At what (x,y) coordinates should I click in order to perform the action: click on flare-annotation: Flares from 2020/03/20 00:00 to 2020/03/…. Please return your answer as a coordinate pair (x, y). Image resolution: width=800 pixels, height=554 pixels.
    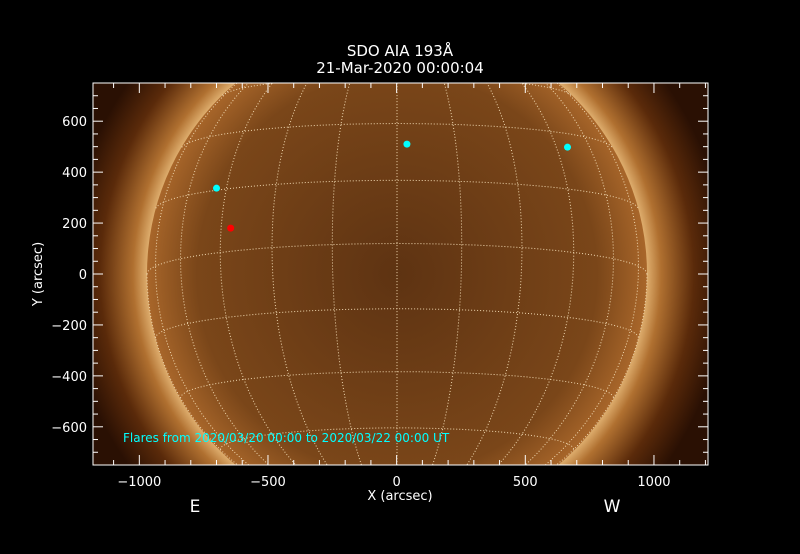
    Looking at the image, I should click on (286, 438).